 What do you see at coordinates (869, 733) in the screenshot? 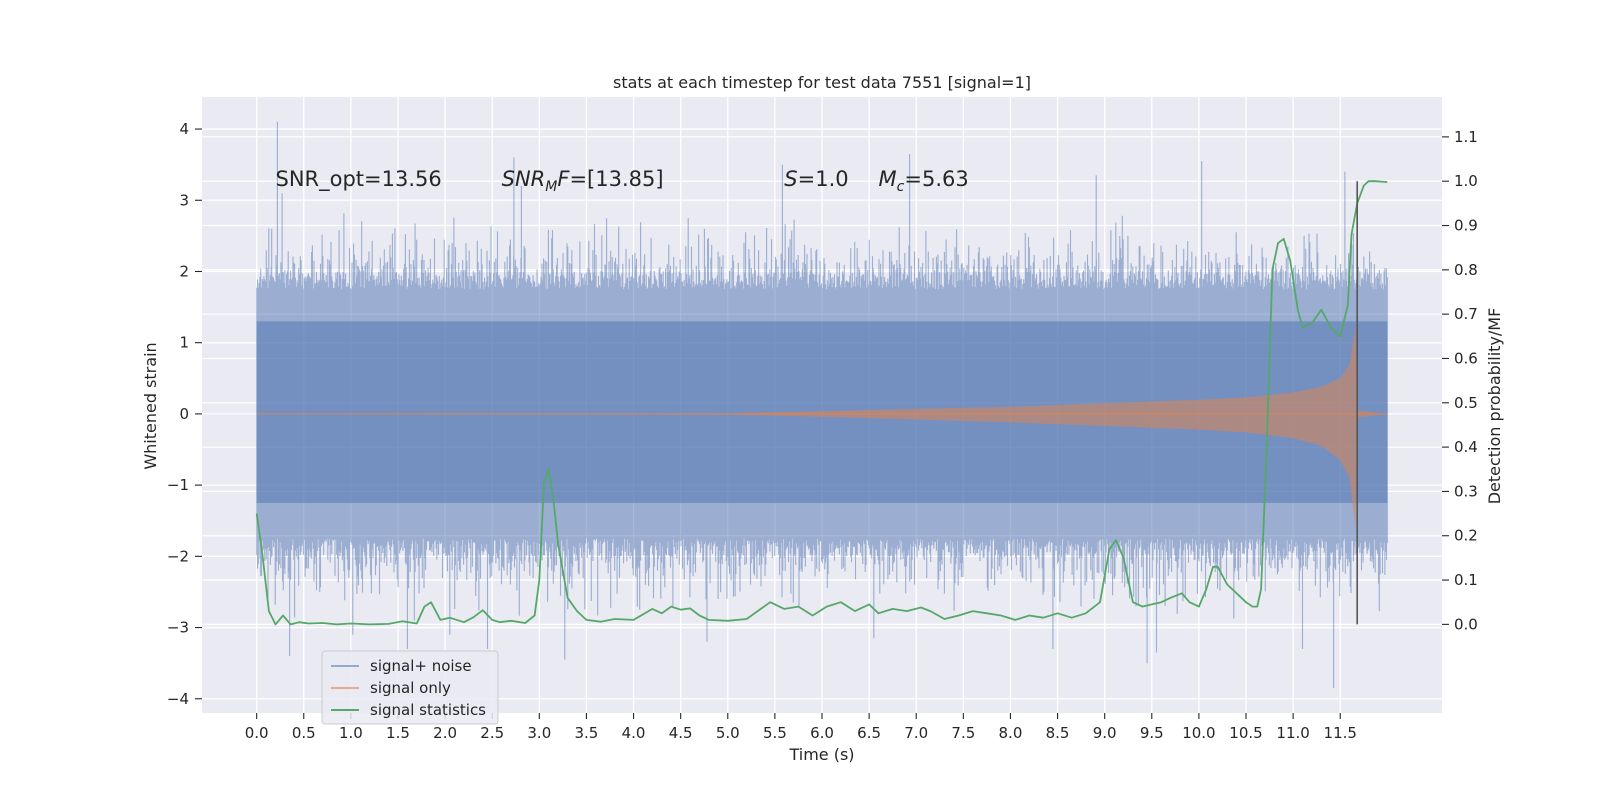
I see `x-tick-label: 6.5` at bounding box center [869, 733].